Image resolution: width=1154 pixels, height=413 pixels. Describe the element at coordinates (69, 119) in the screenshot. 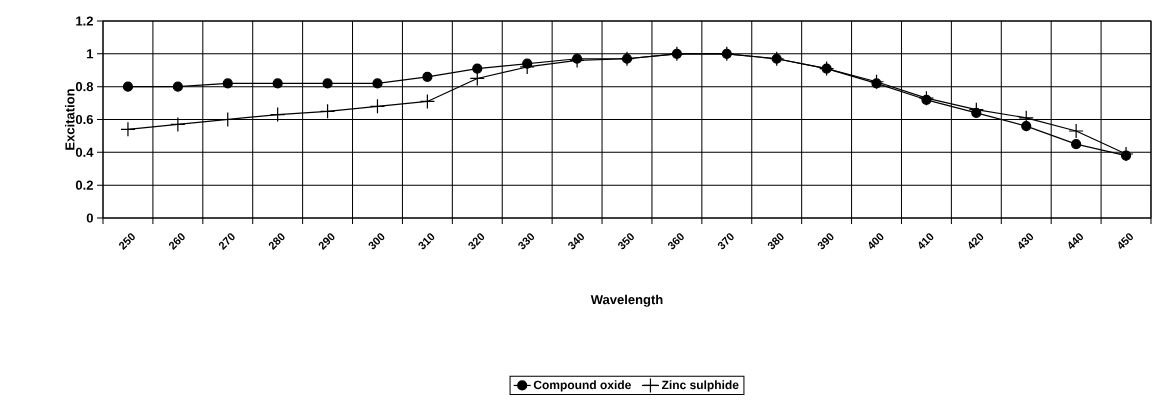

I see `y-axis-title: Excitation` at that location.